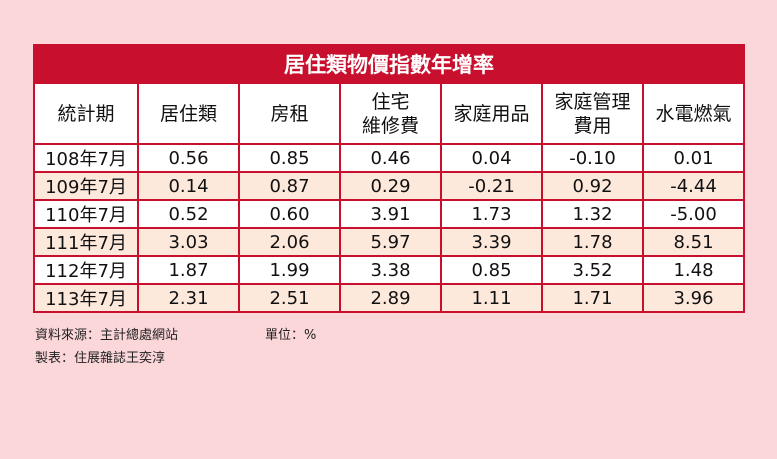 The image size is (777, 459). I want to click on value-cell: 2.31, so click(188, 298).